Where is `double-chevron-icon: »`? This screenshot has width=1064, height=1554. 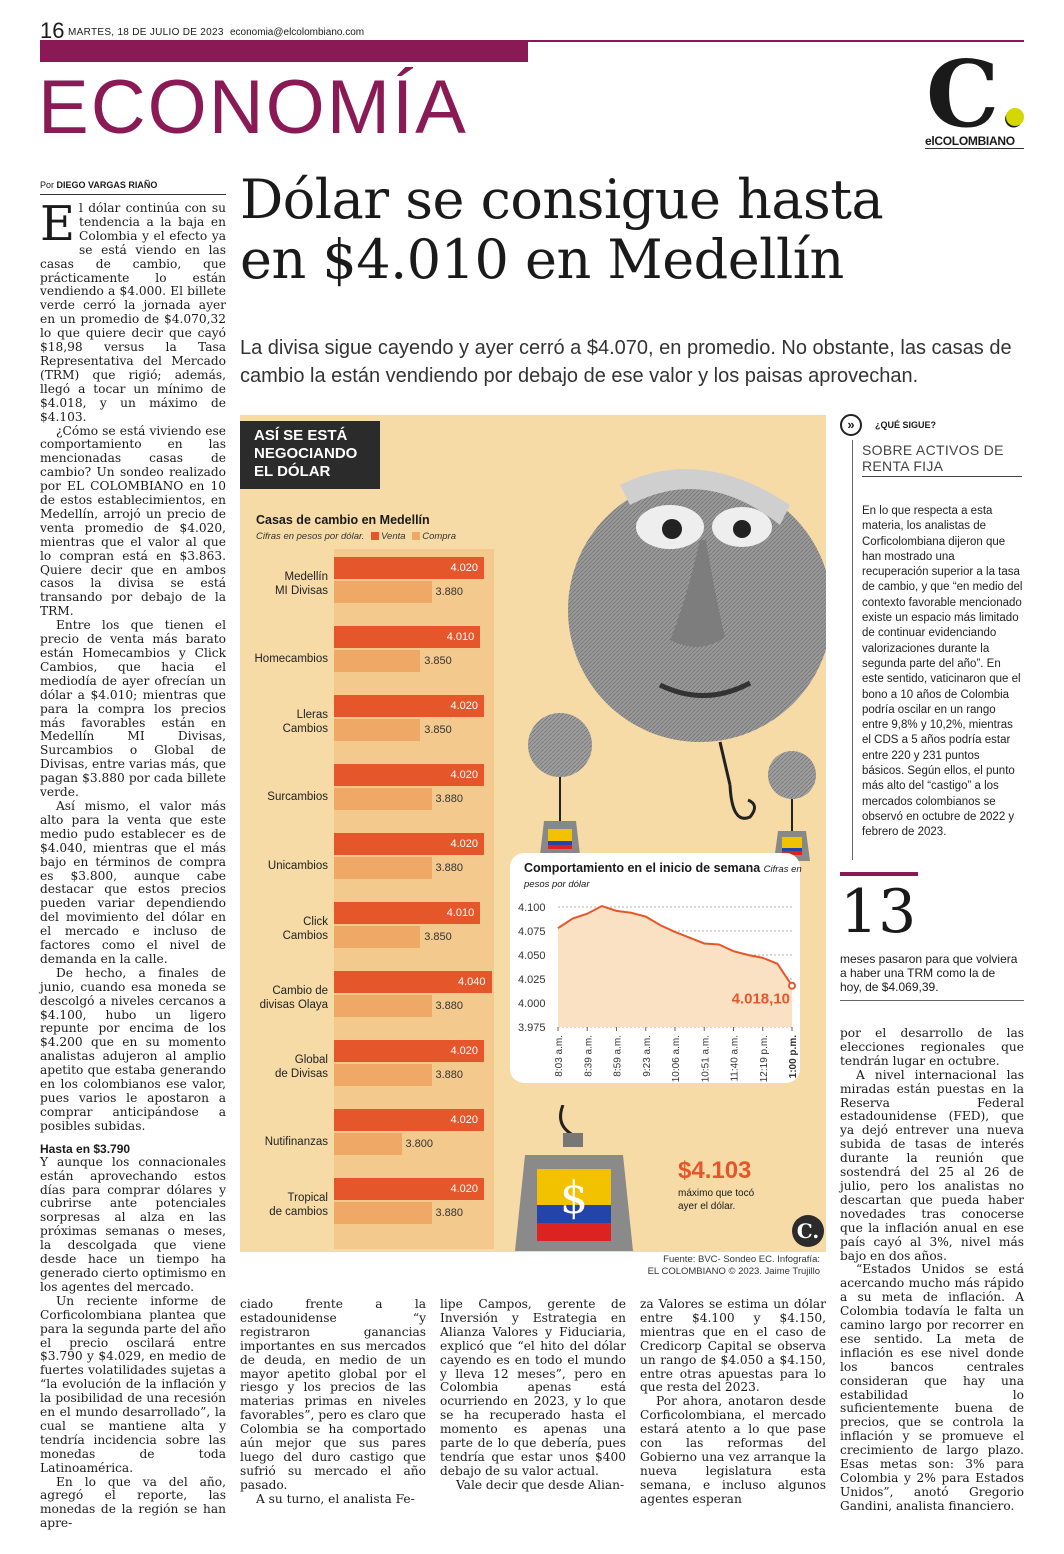
double-chevron-icon: » is located at coordinates (851, 425).